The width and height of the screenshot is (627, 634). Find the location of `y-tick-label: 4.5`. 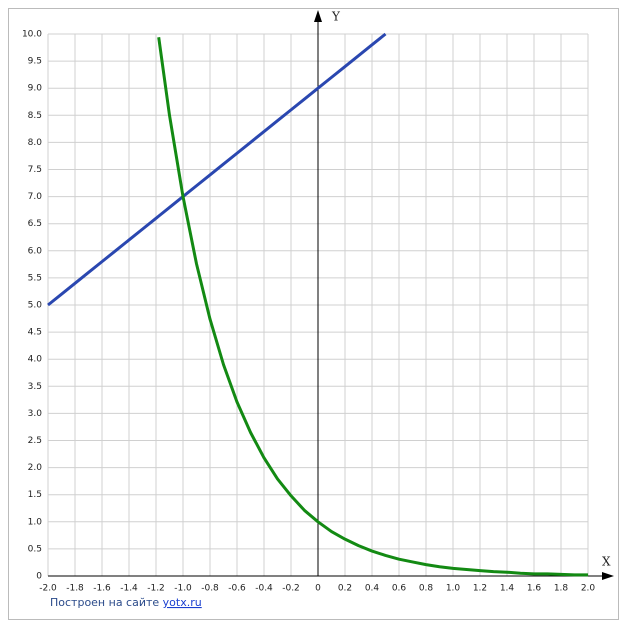

y-tick-label: 4.5 is located at coordinates (35, 333).